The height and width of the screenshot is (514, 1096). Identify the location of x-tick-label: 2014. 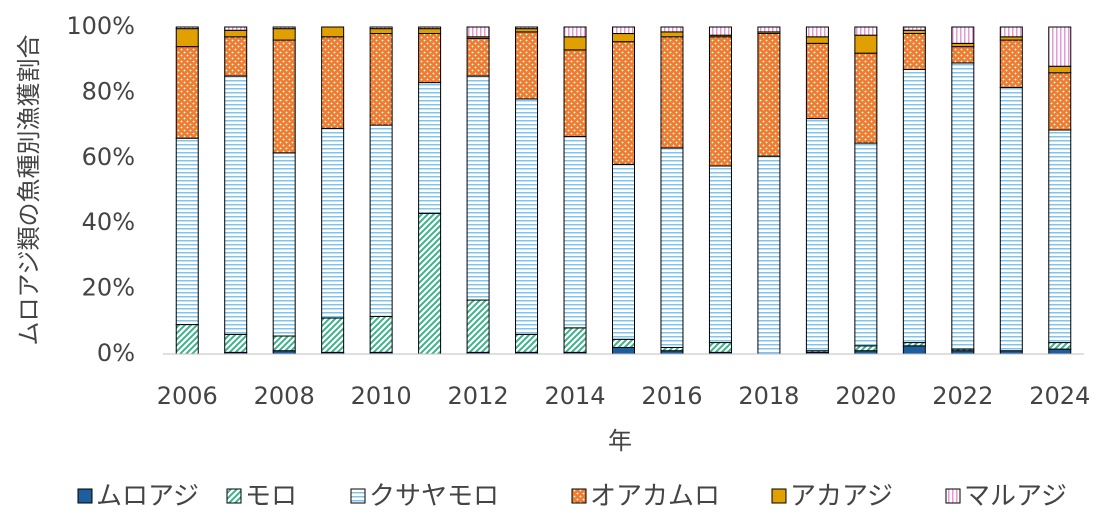
(574, 396).